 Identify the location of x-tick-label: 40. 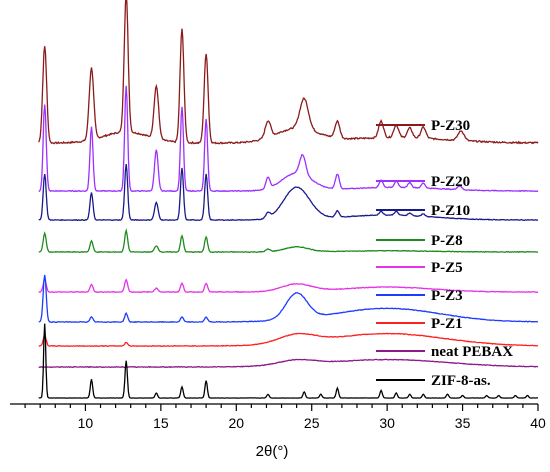
(538, 423).